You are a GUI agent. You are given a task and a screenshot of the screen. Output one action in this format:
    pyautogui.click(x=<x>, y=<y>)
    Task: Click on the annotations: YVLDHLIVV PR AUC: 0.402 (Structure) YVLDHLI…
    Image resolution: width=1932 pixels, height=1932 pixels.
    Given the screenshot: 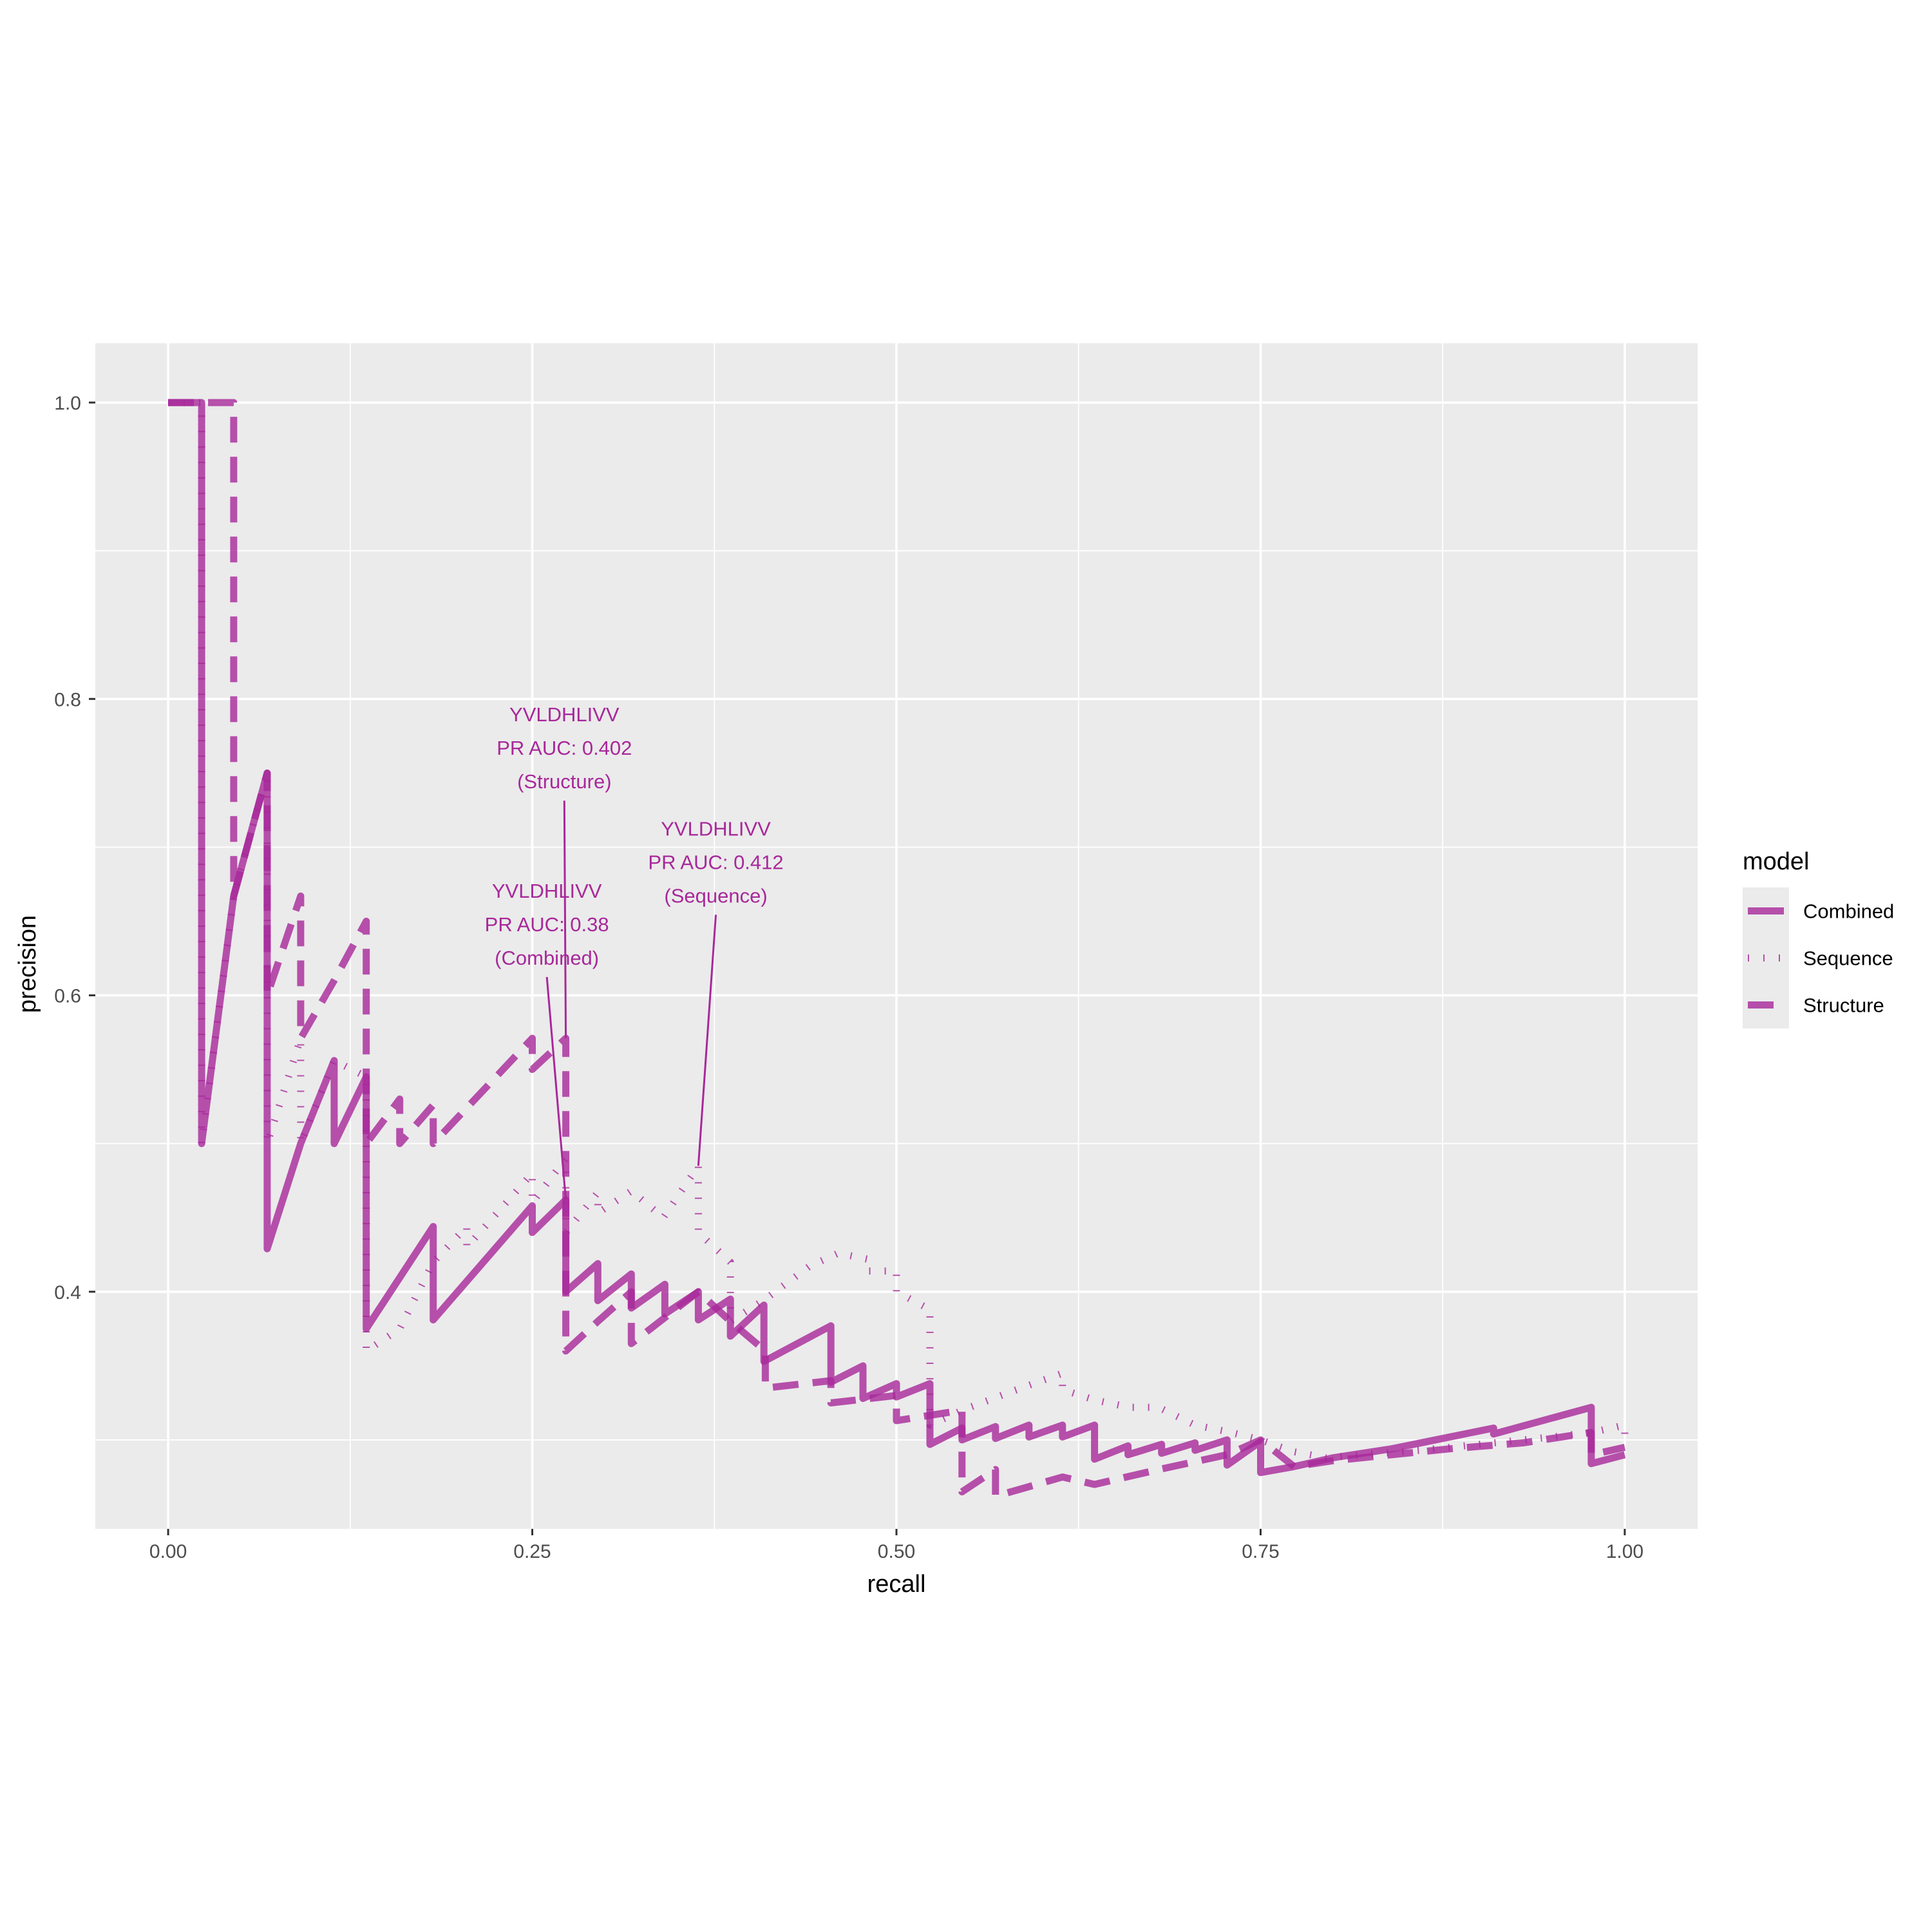 What is the action you would take?
    pyautogui.click(x=635, y=951)
    